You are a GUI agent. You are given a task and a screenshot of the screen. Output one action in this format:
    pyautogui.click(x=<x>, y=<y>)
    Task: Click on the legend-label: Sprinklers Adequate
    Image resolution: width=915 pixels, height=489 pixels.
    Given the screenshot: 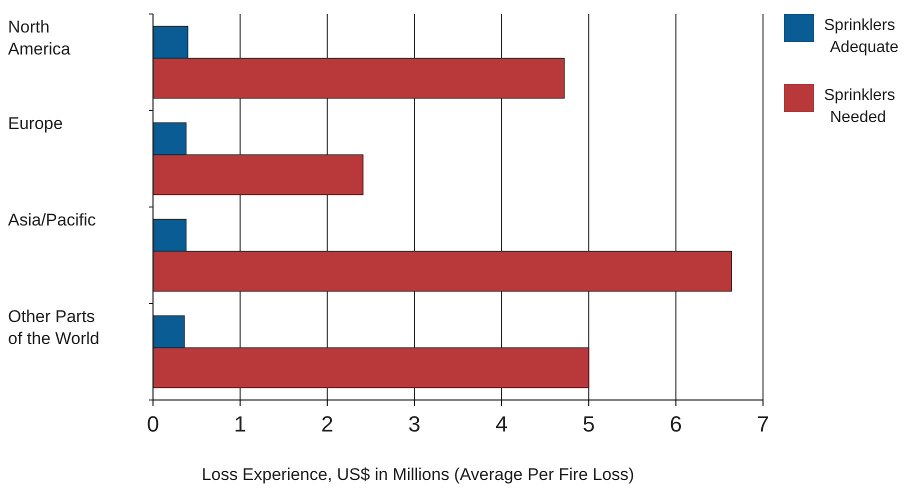 What is the action you would take?
    pyautogui.click(x=861, y=36)
    